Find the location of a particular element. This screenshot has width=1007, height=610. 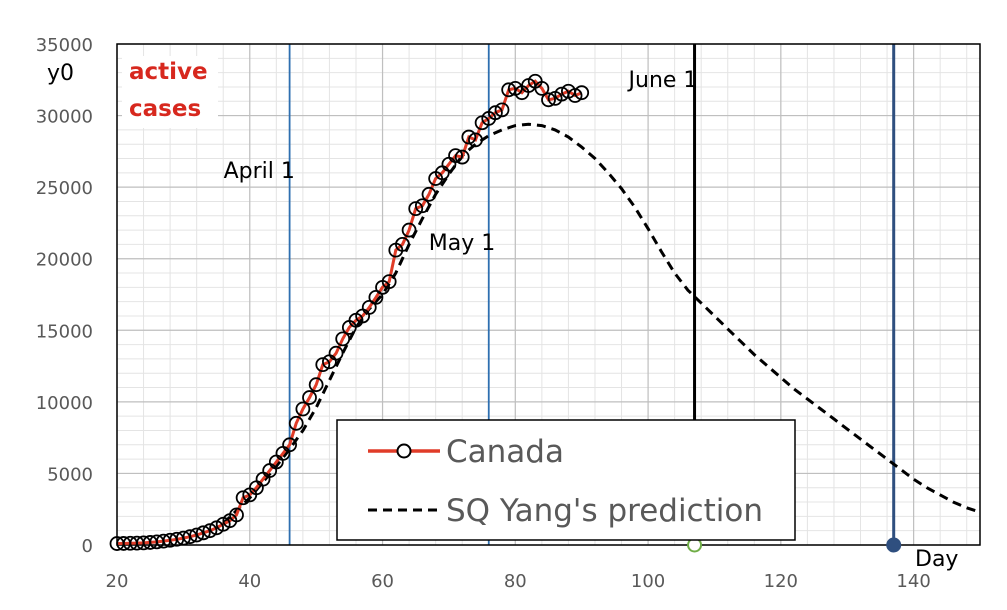

legend-box is located at coordinates (566, 480).